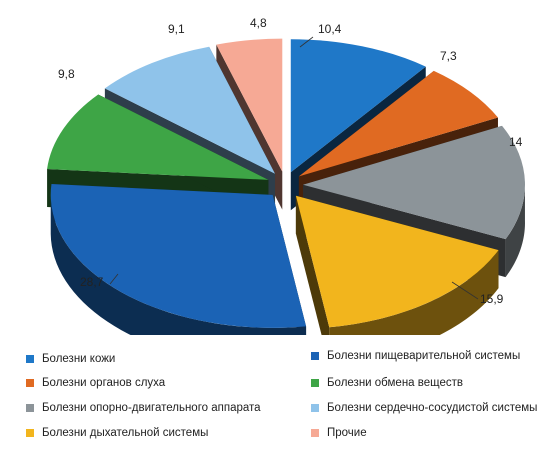 This screenshot has height=450, width=559. Describe the element at coordinates (448, 56) in the screenshot. I see `data-label-hearing: 7,3` at that location.